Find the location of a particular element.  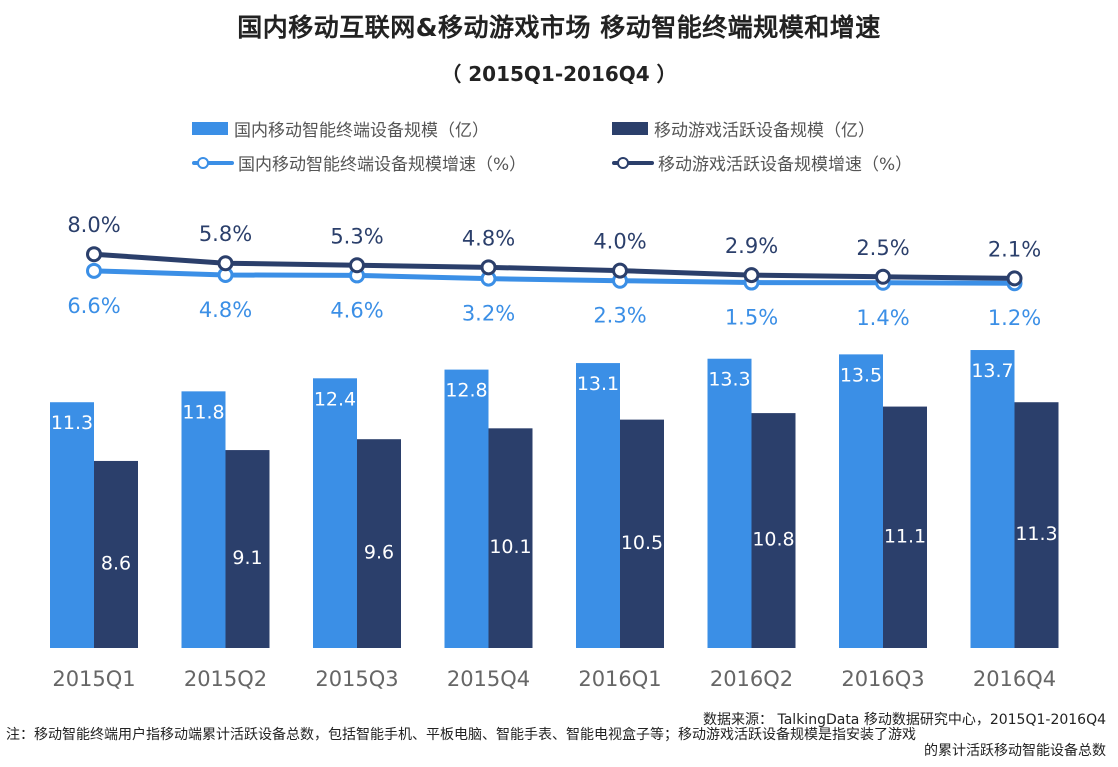

x-tick-2016Q2: 2016Q2 is located at coordinates (751, 679).